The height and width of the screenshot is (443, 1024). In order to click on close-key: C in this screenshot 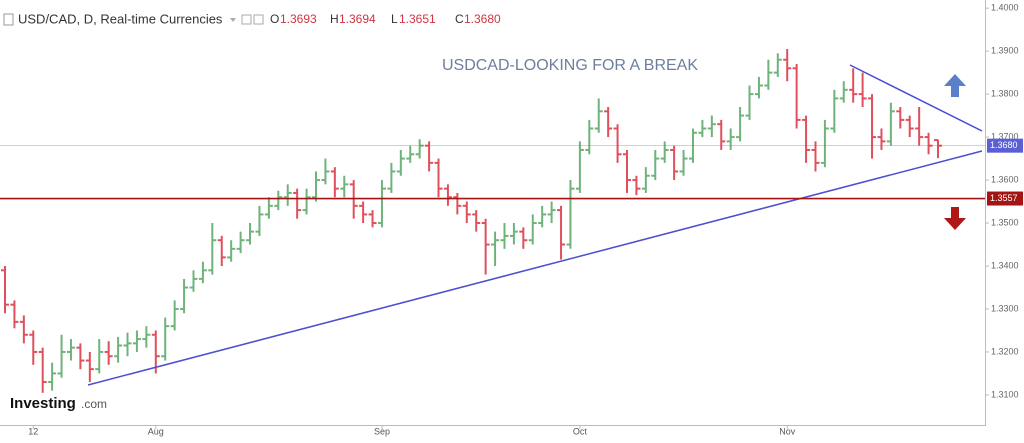, I will do `click(459, 19)`.